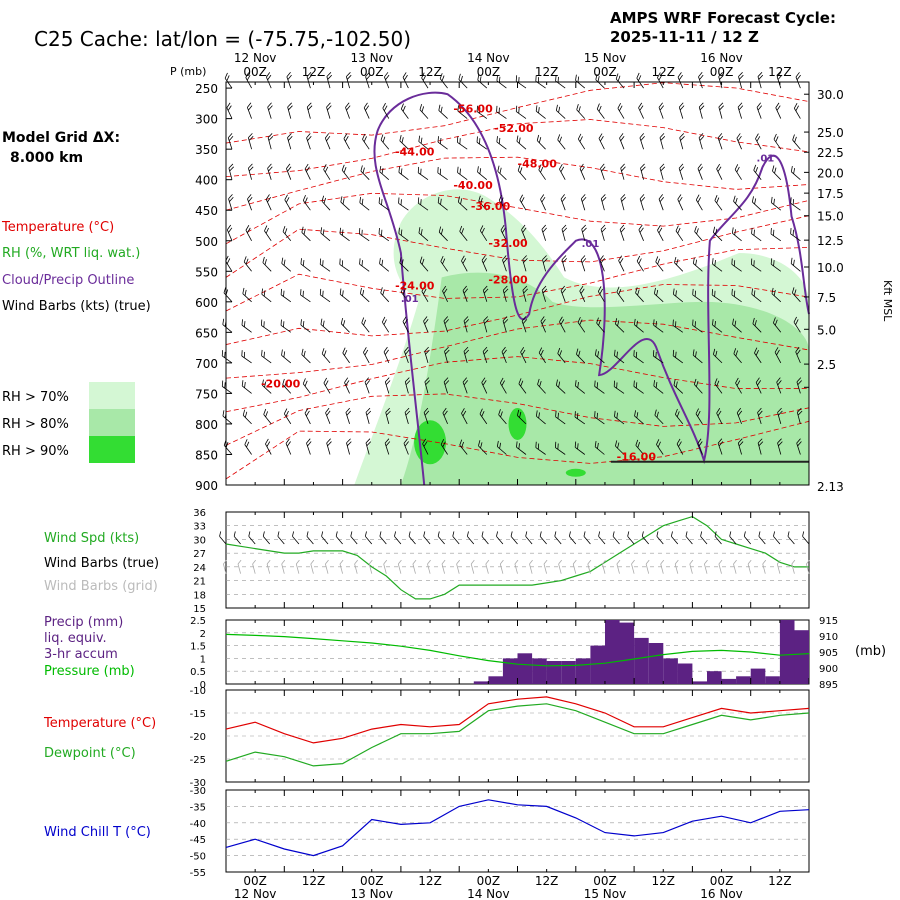 This screenshot has height=900, width=900. Describe the element at coordinates (81, 654) in the screenshot. I see `precip-label-3: 3-hr accum` at that location.